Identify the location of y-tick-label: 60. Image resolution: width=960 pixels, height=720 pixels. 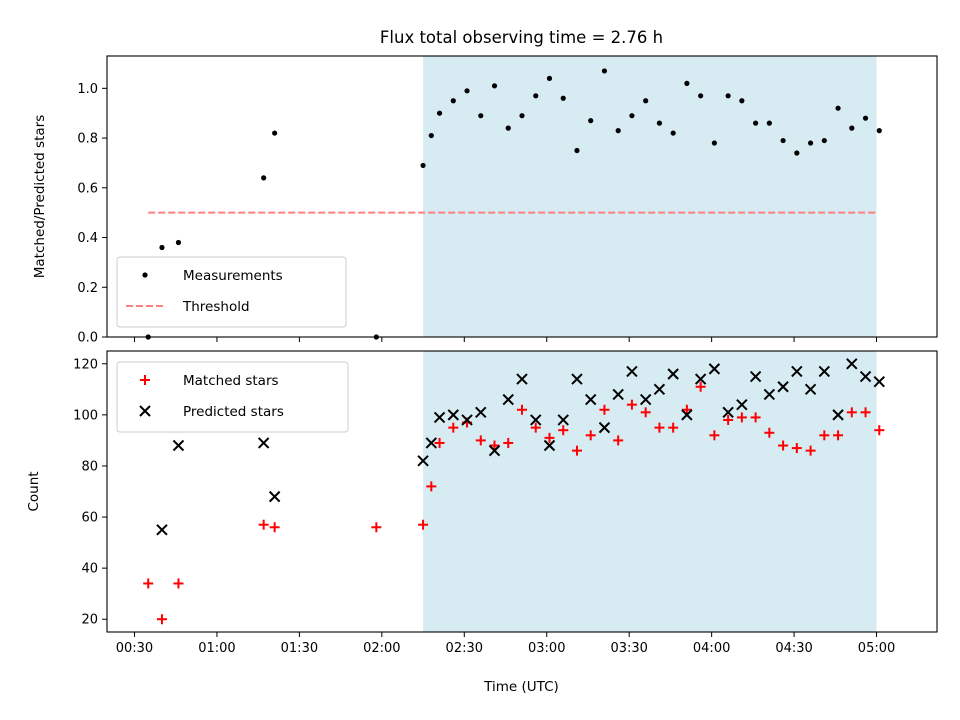
(89, 518).